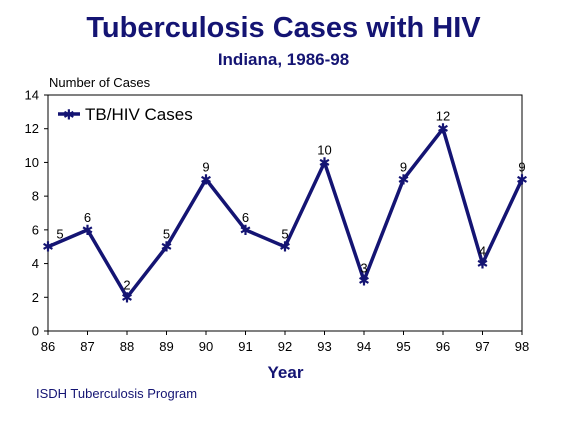  What do you see at coordinates (100, 82) in the screenshot?
I see `y-axis-label: Number of Cases` at bounding box center [100, 82].